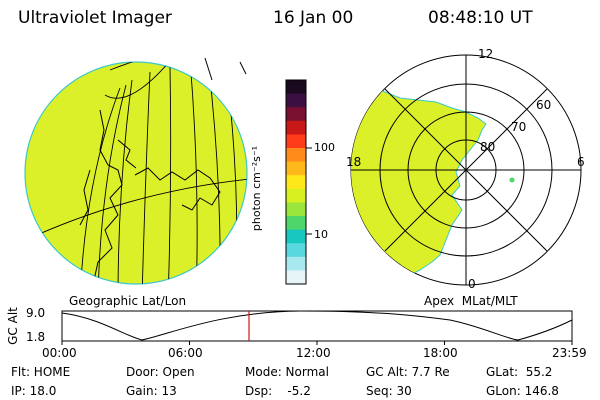 This screenshot has height=400, width=600. What do you see at coordinates (471, 301) in the screenshot?
I see `apex-caption: Apex MLat/MLT` at bounding box center [471, 301].